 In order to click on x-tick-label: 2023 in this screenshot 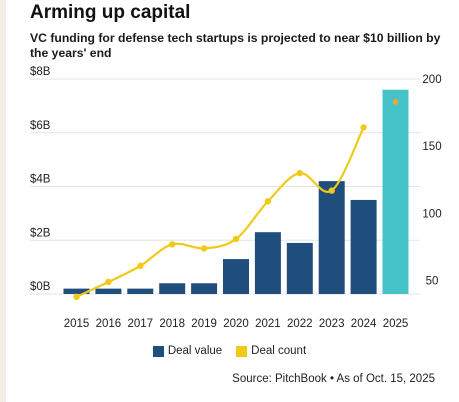, I will do `click(332, 324)`.